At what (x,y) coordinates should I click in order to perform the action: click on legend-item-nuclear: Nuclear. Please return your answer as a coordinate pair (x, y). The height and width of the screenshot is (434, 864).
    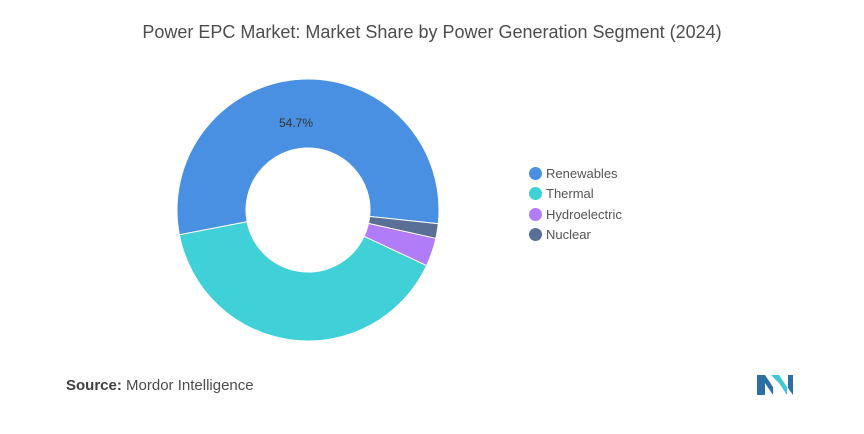
    Looking at the image, I should click on (575, 235).